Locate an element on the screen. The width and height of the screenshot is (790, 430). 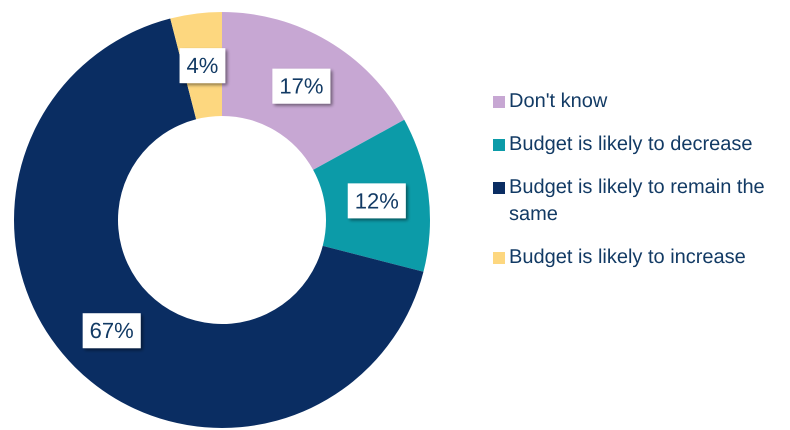
legend-label: Don't know is located at coordinates (558, 101).